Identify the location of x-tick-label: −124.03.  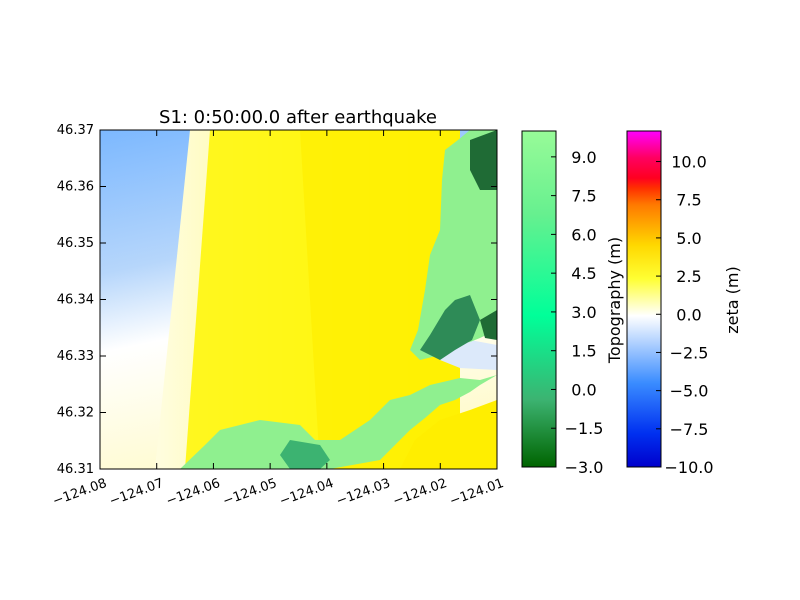
(363, 492).